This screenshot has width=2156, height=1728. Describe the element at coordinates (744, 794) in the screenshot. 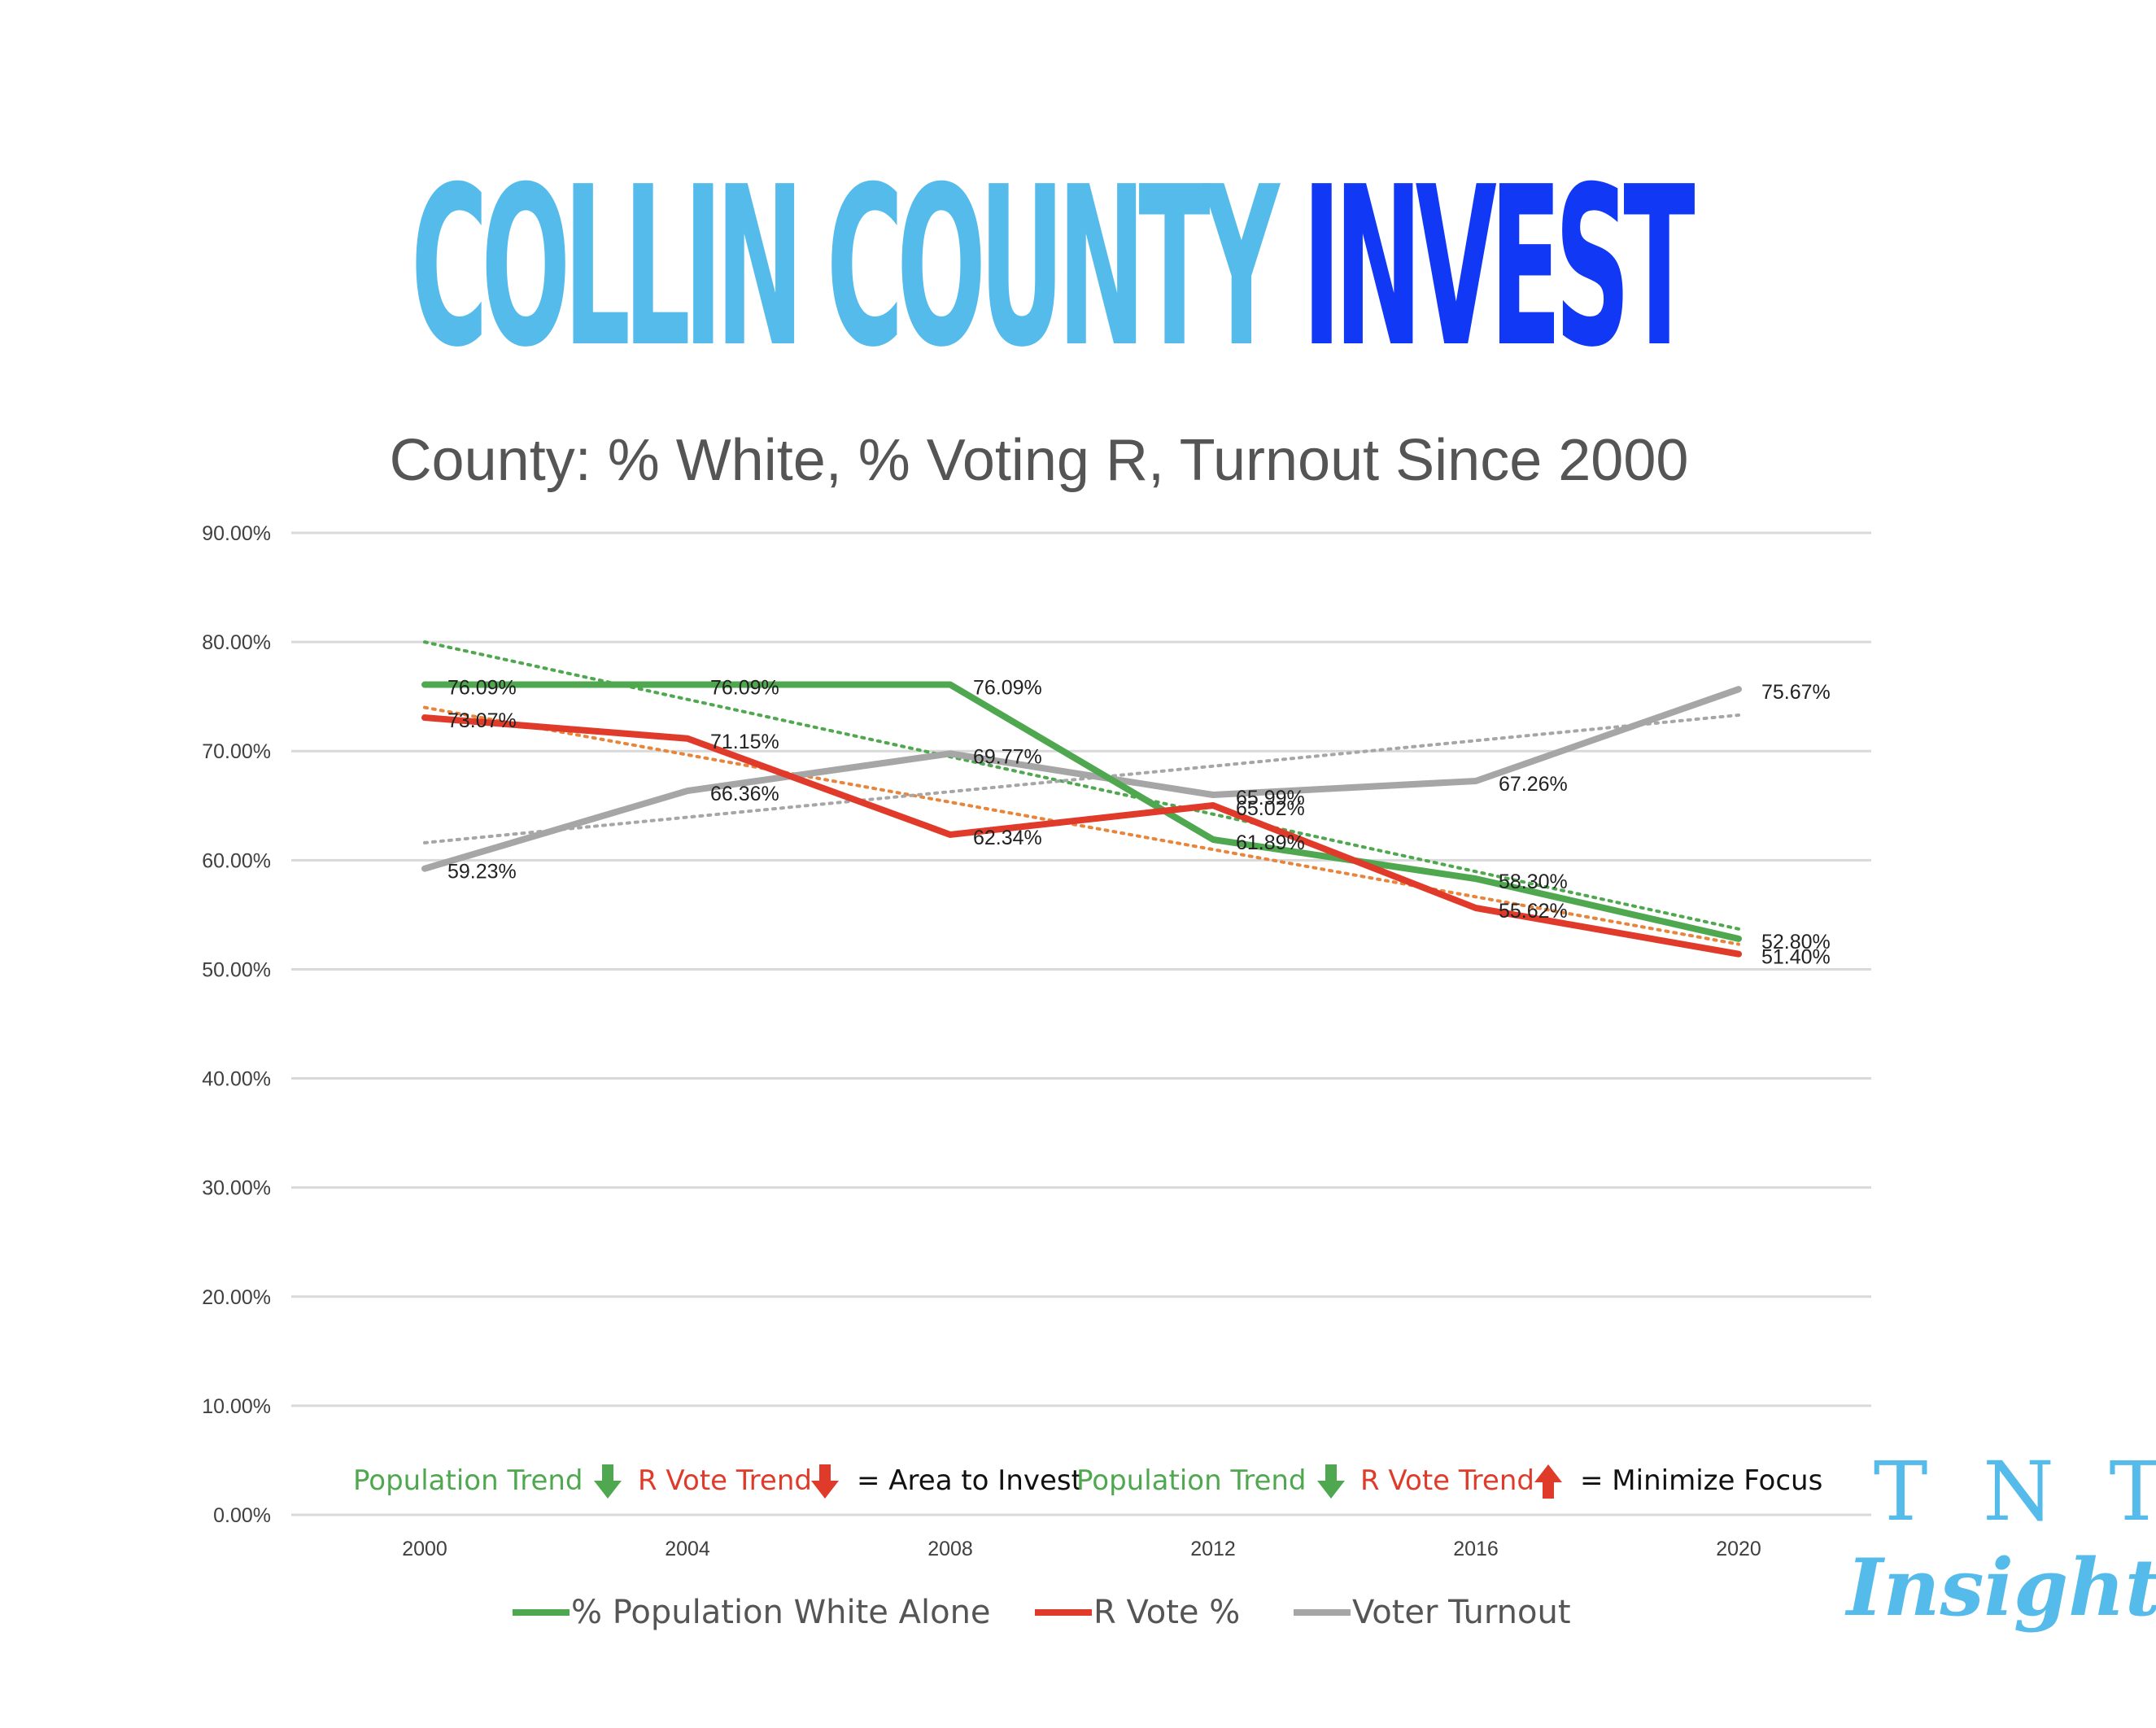

I see `data-label: 66.36%` at that location.